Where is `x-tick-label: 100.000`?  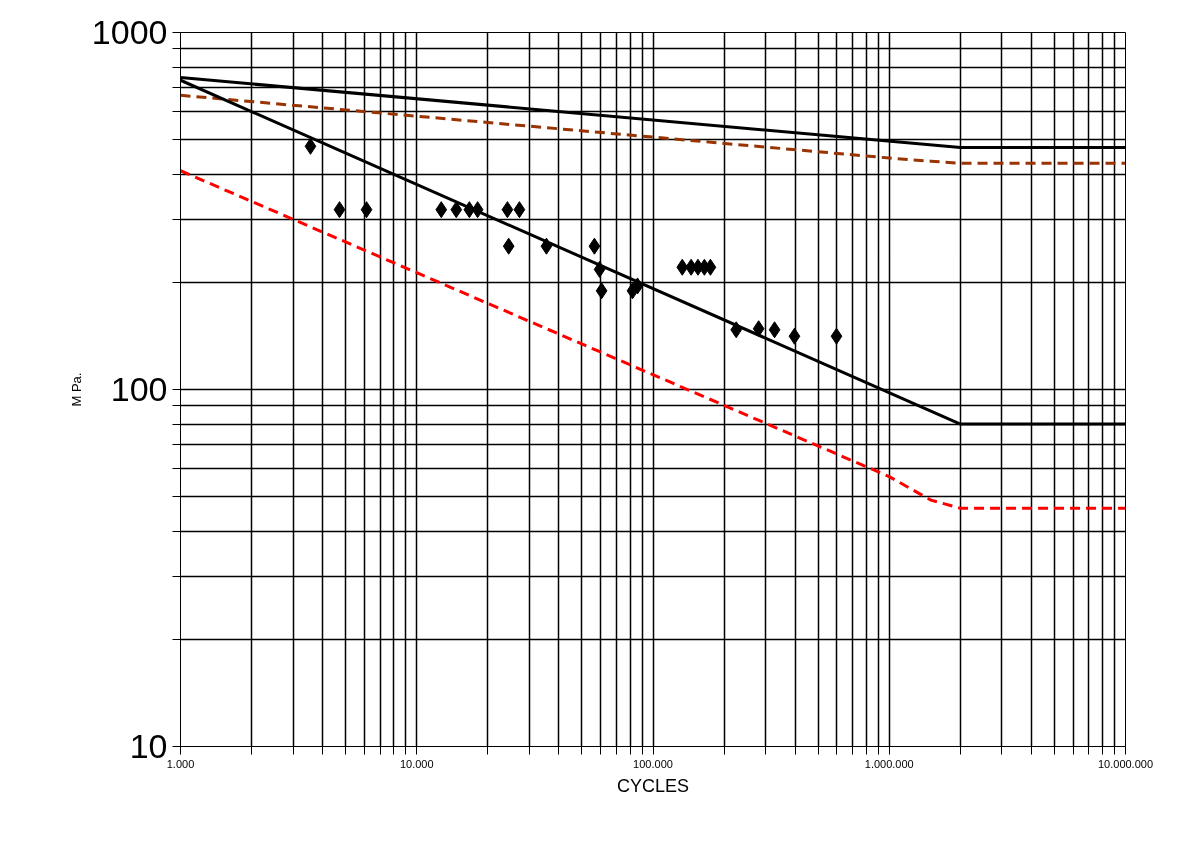
x-tick-label: 100.000 is located at coordinates (653, 763).